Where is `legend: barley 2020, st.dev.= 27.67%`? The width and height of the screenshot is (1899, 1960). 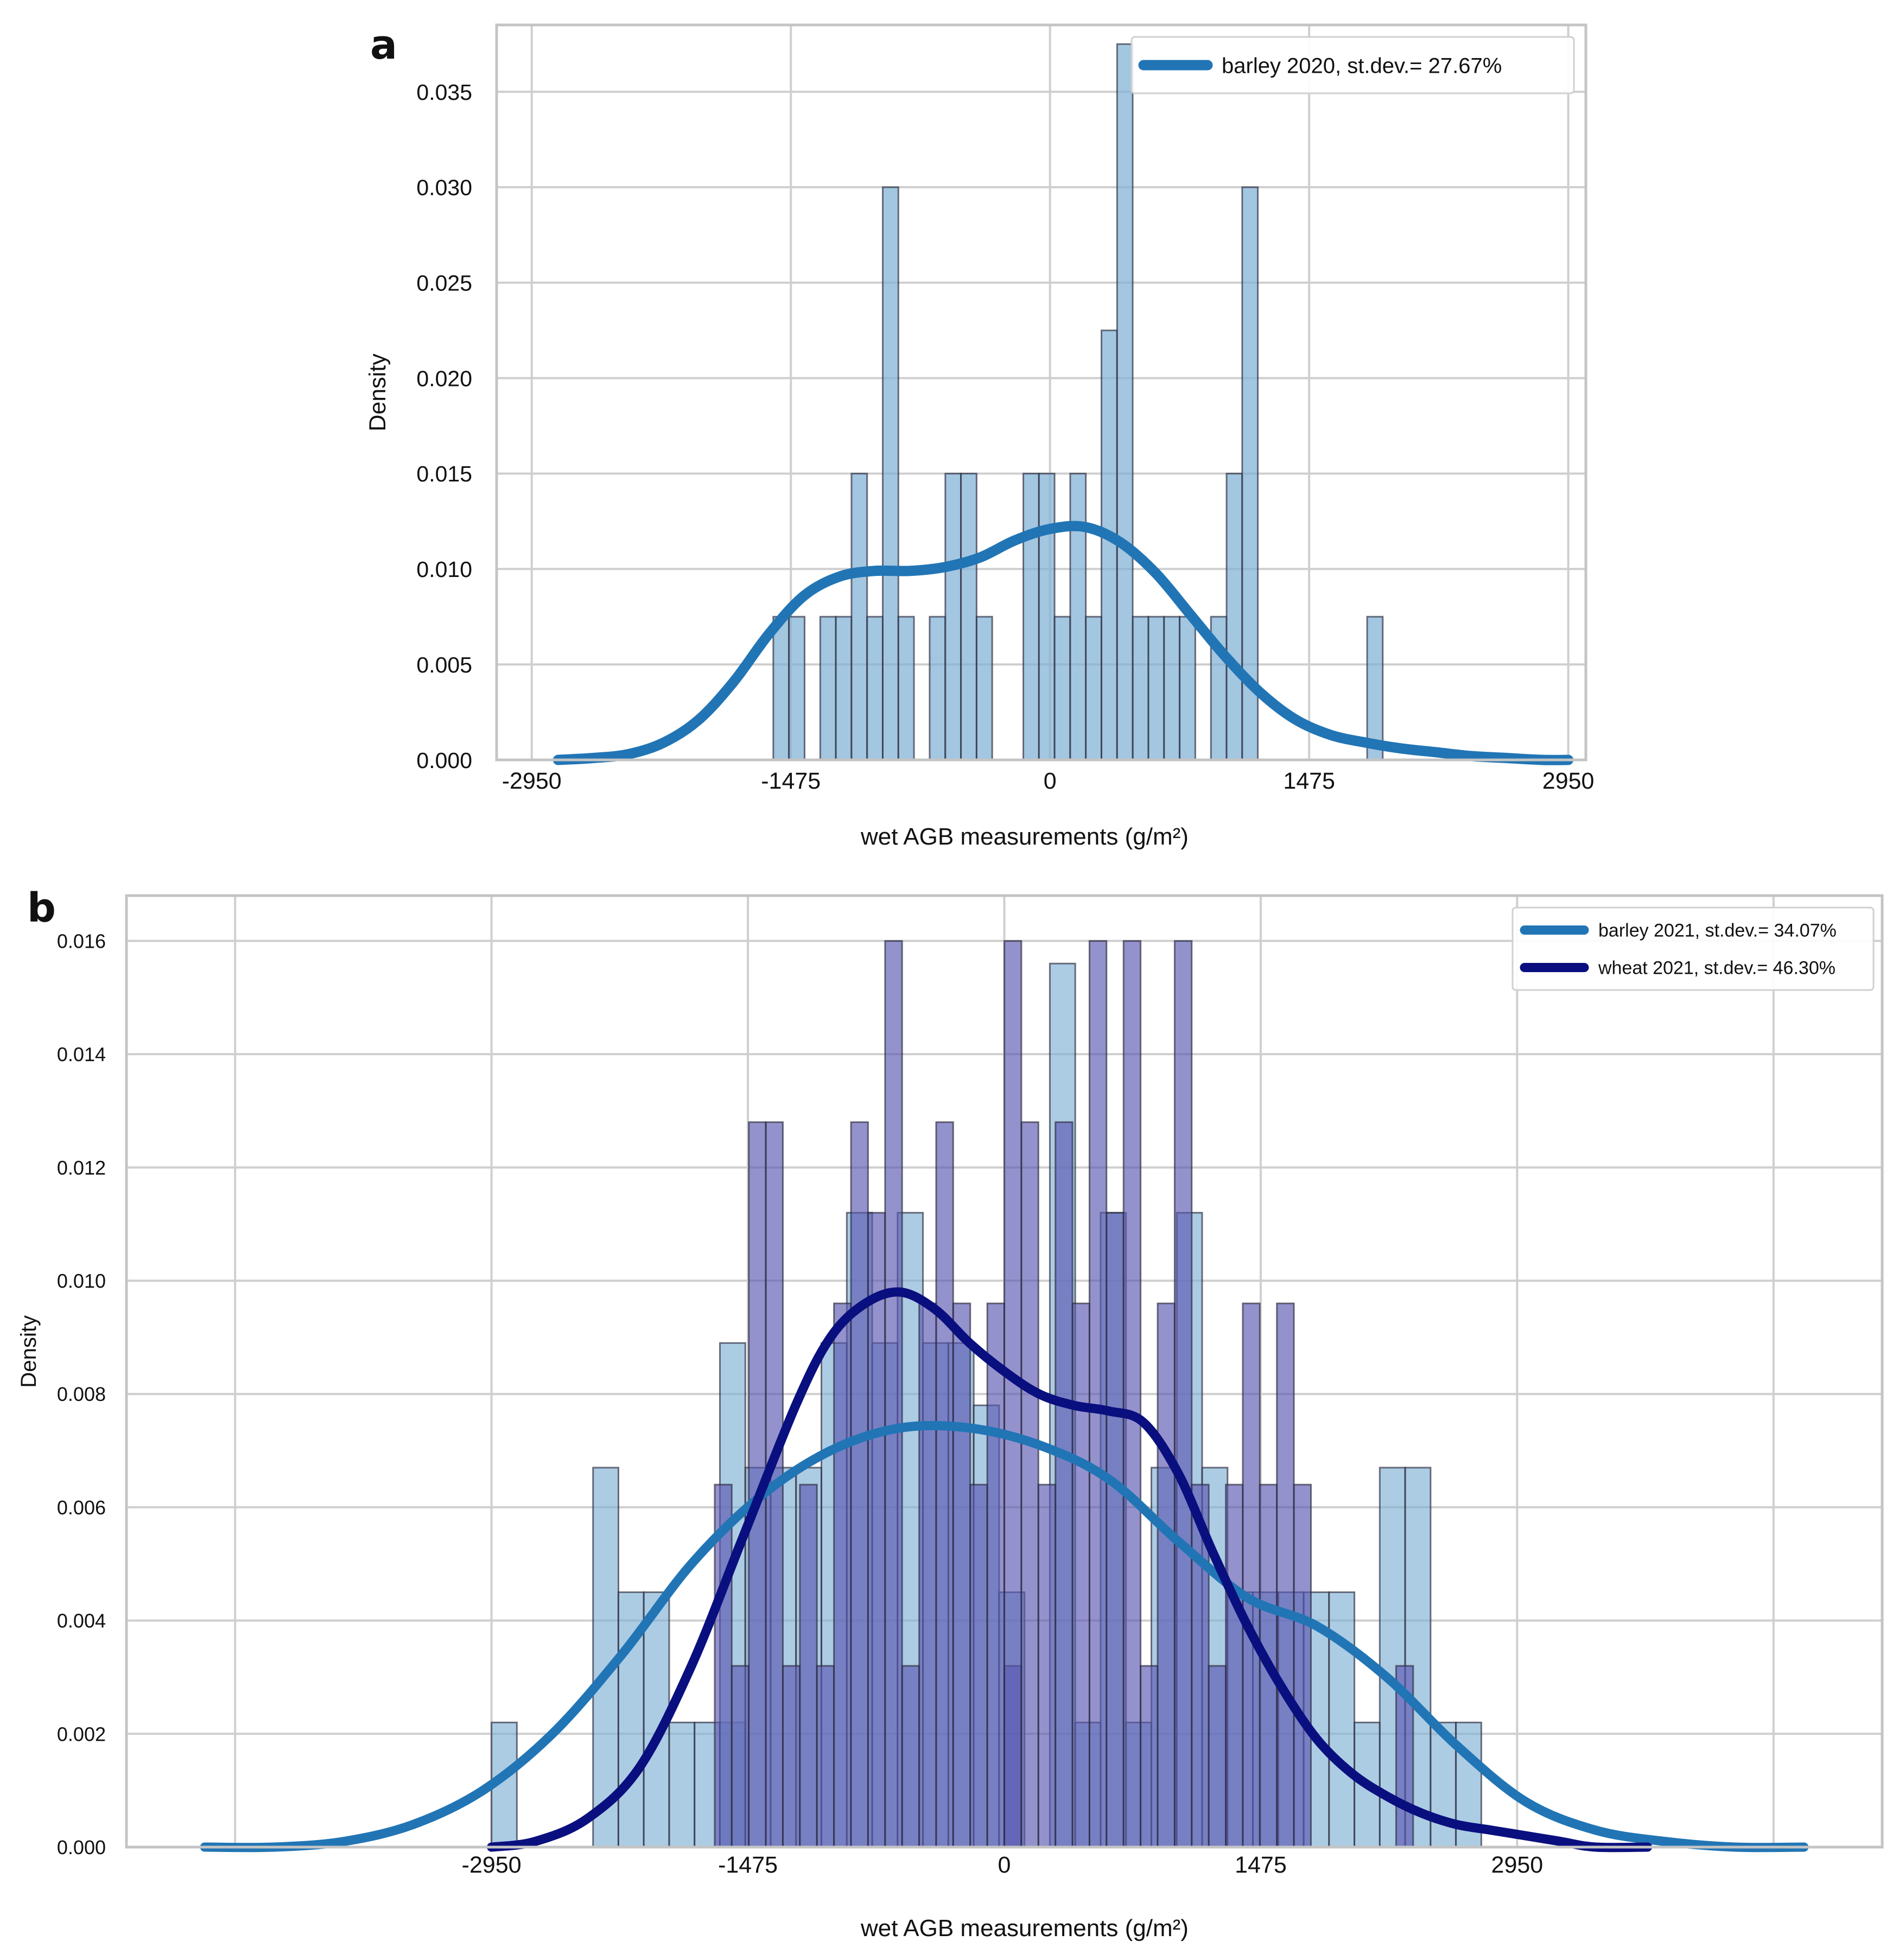
legend: barley 2020, st.dev.= 27.67% is located at coordinates (1353, 65).